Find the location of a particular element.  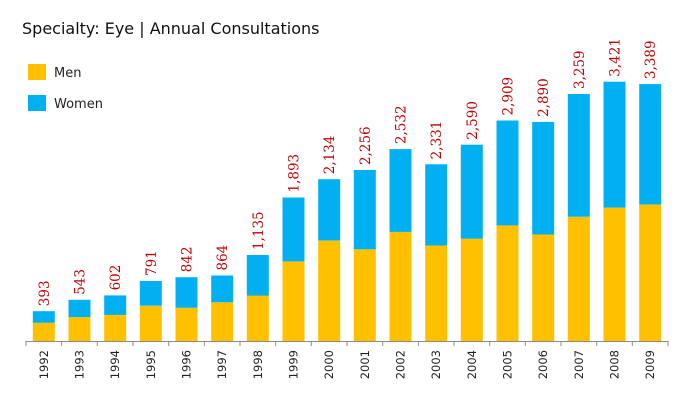

total-label-2005: 2,909 is located at coordinates (509, 96).